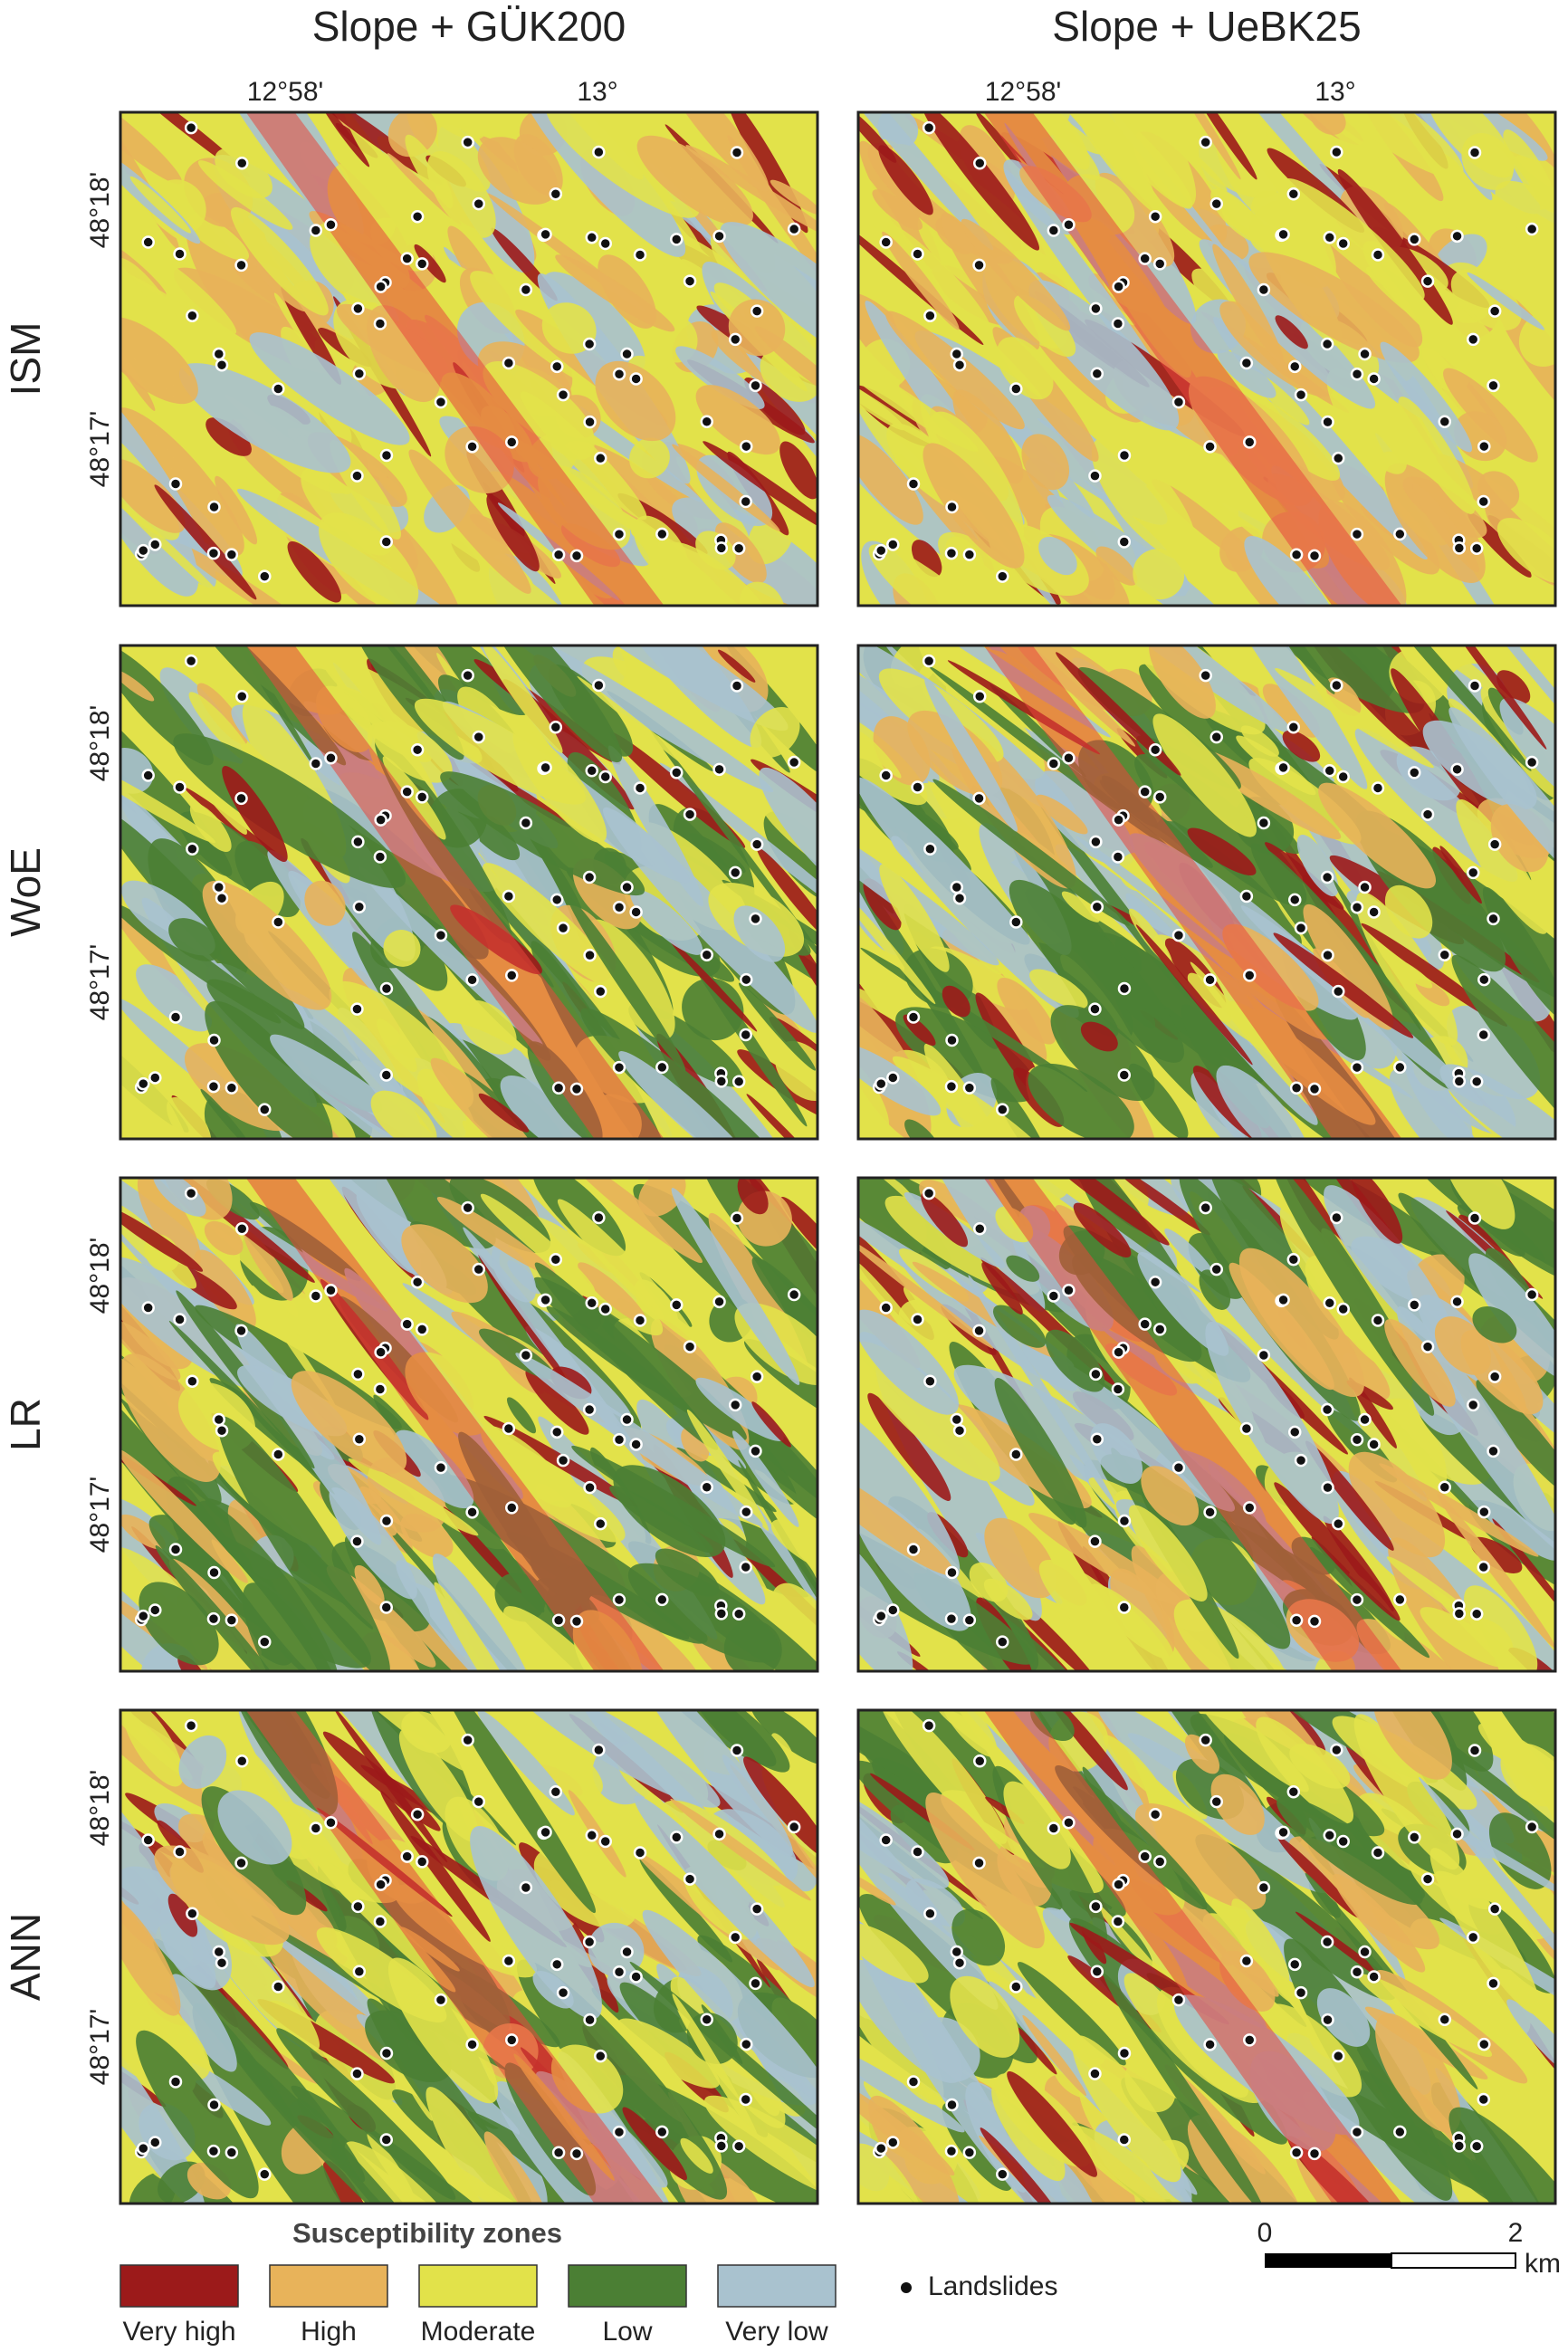  Describe the element at coordinates (1335, 92) in the screenshot. I see `longitude-label: 13°` at that location.